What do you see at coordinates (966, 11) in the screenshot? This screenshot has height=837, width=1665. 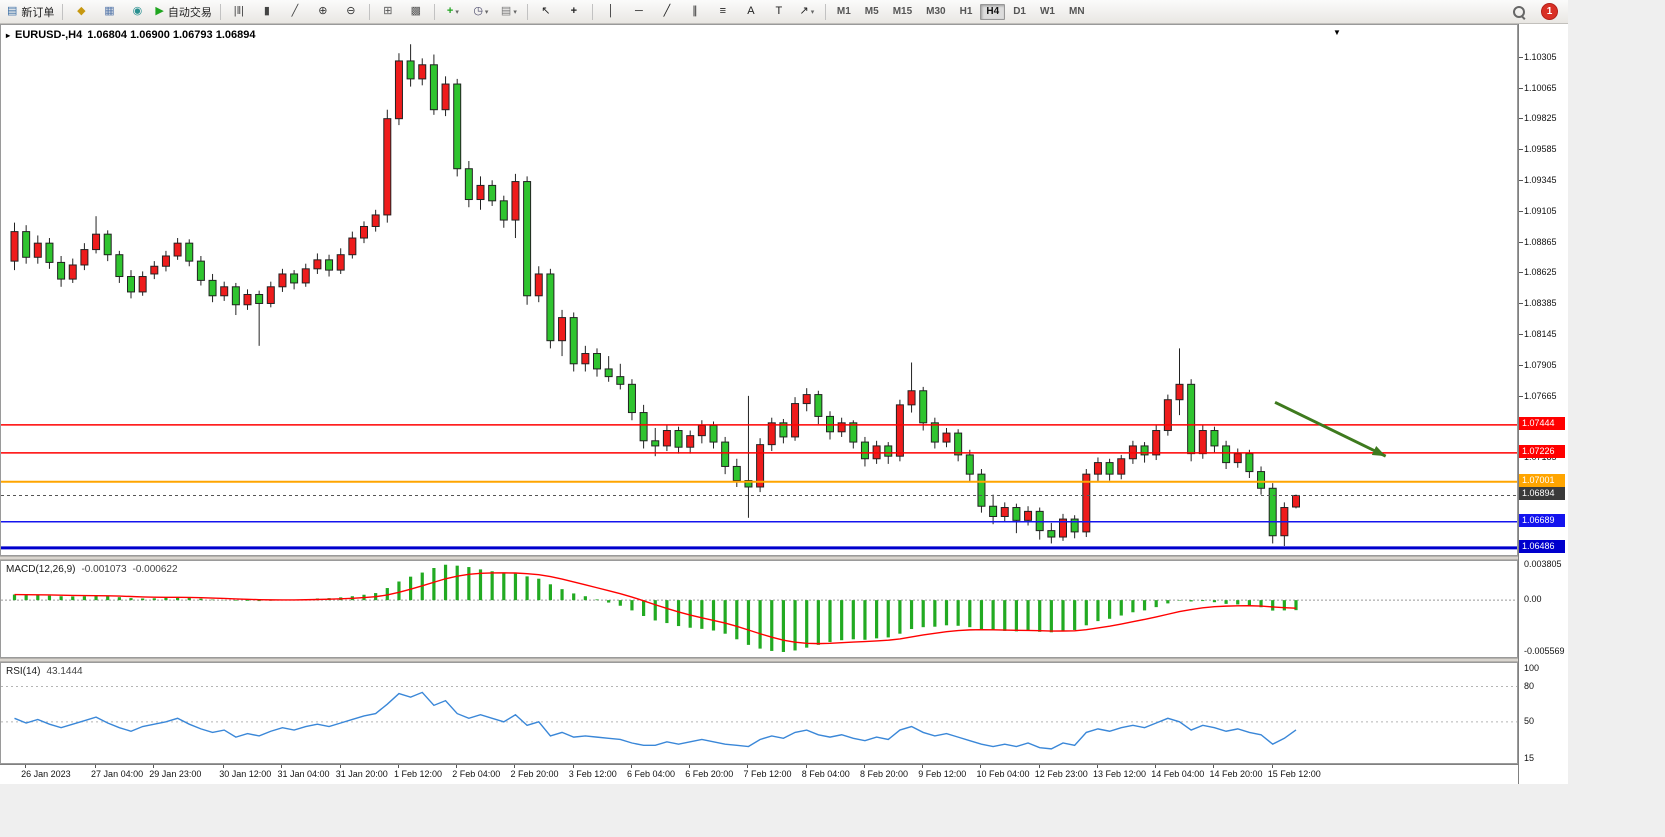 I see `timeframe-H1-button: H1` at bounding box center [966, 11].